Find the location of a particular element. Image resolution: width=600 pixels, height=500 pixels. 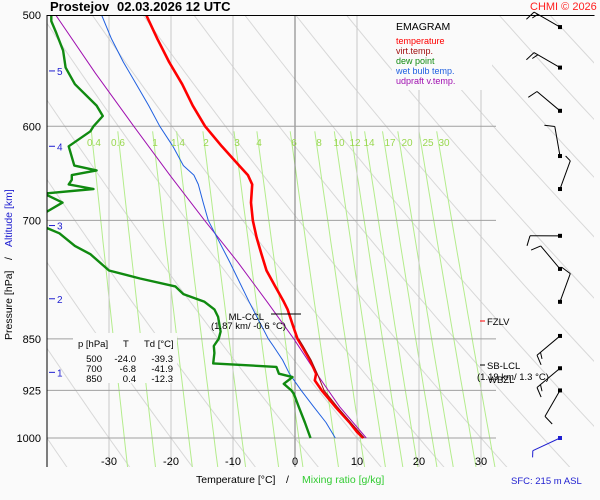

lcl-detail: (1.19 km/ 1.3 °C) is located at coordinates (513, 377).